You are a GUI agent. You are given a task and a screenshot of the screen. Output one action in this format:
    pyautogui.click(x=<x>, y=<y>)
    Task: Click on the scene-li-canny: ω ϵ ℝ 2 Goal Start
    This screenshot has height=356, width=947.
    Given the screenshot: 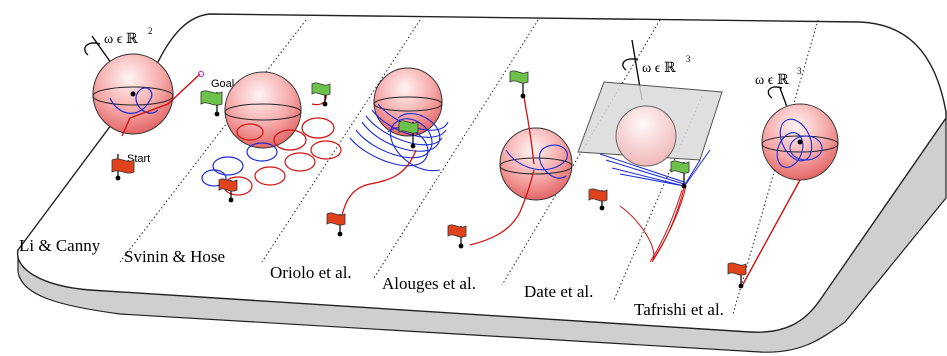 What is the action you would take?
    pyautogui.click(x=159, y=103)
    